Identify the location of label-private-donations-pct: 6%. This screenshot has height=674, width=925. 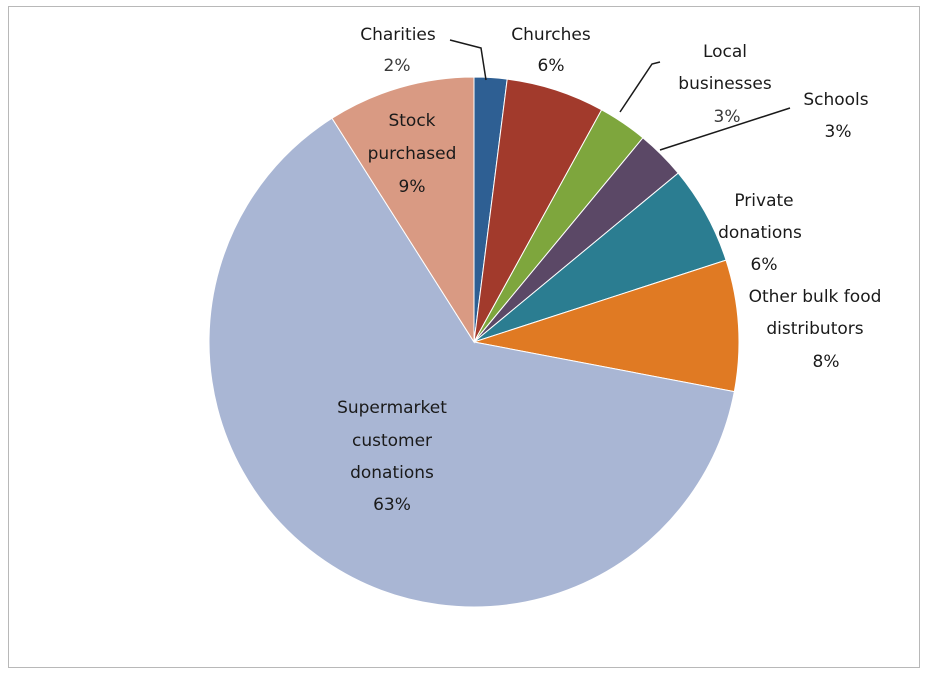
(764, 265).